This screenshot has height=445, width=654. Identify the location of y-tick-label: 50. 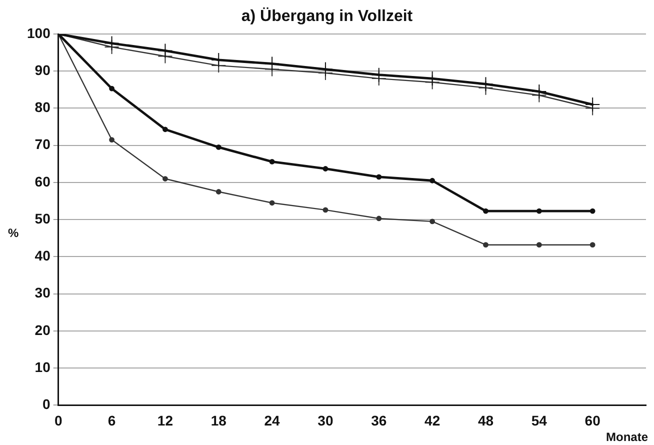
(42, 218).